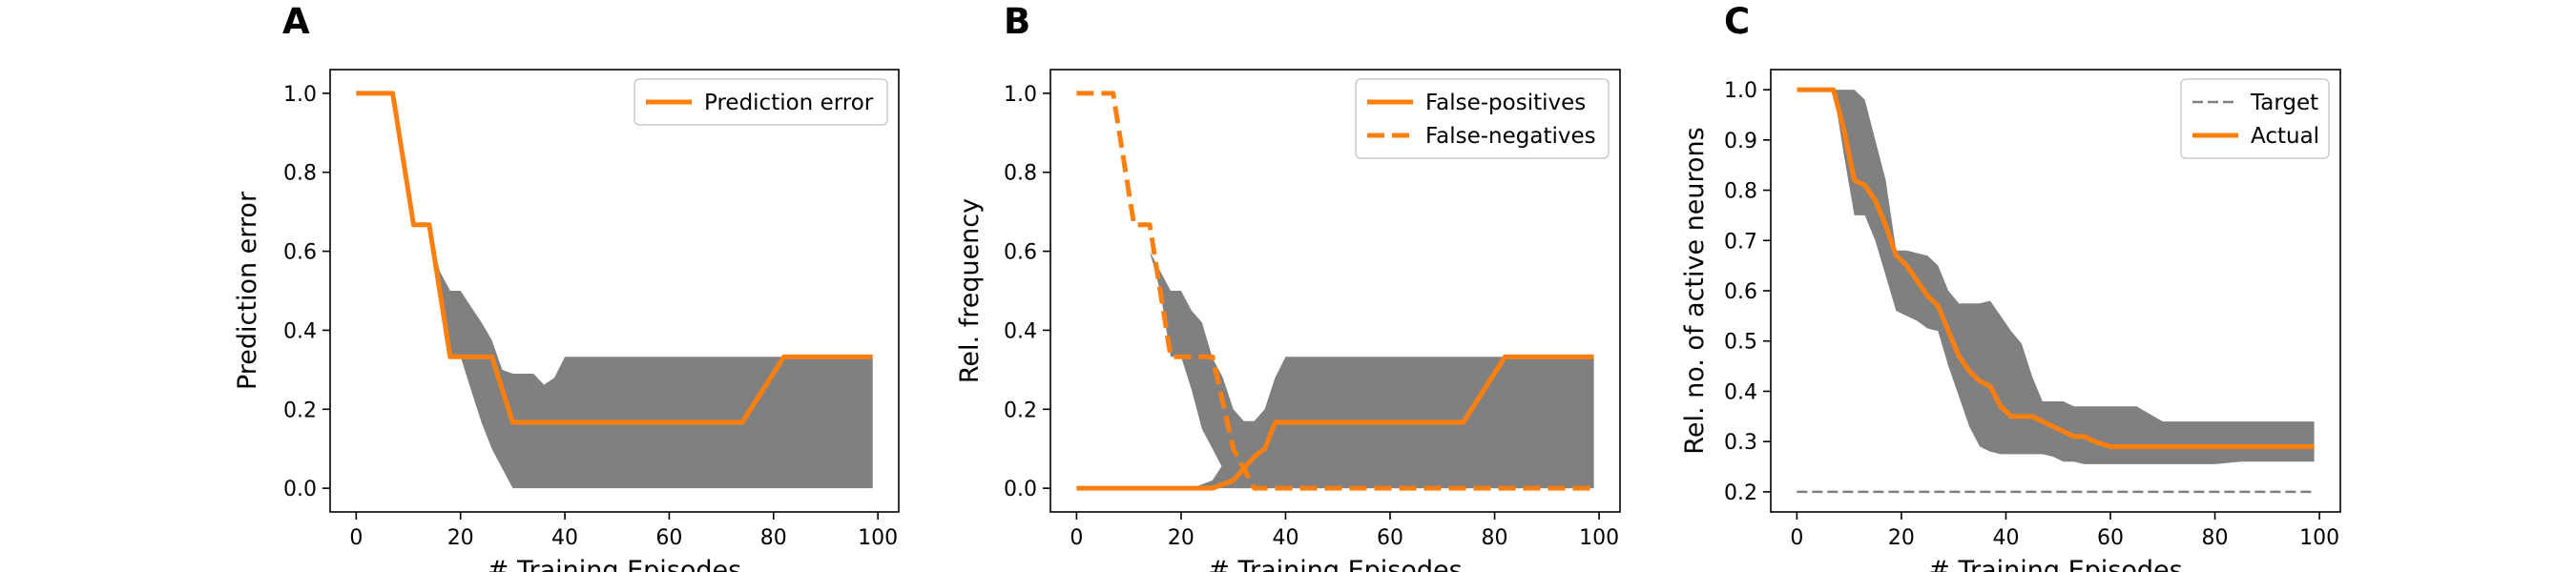 Image resolution: width=2576 pixels, height=572 pixels. I want to click on panel-letter: C, so click(1737, 21).